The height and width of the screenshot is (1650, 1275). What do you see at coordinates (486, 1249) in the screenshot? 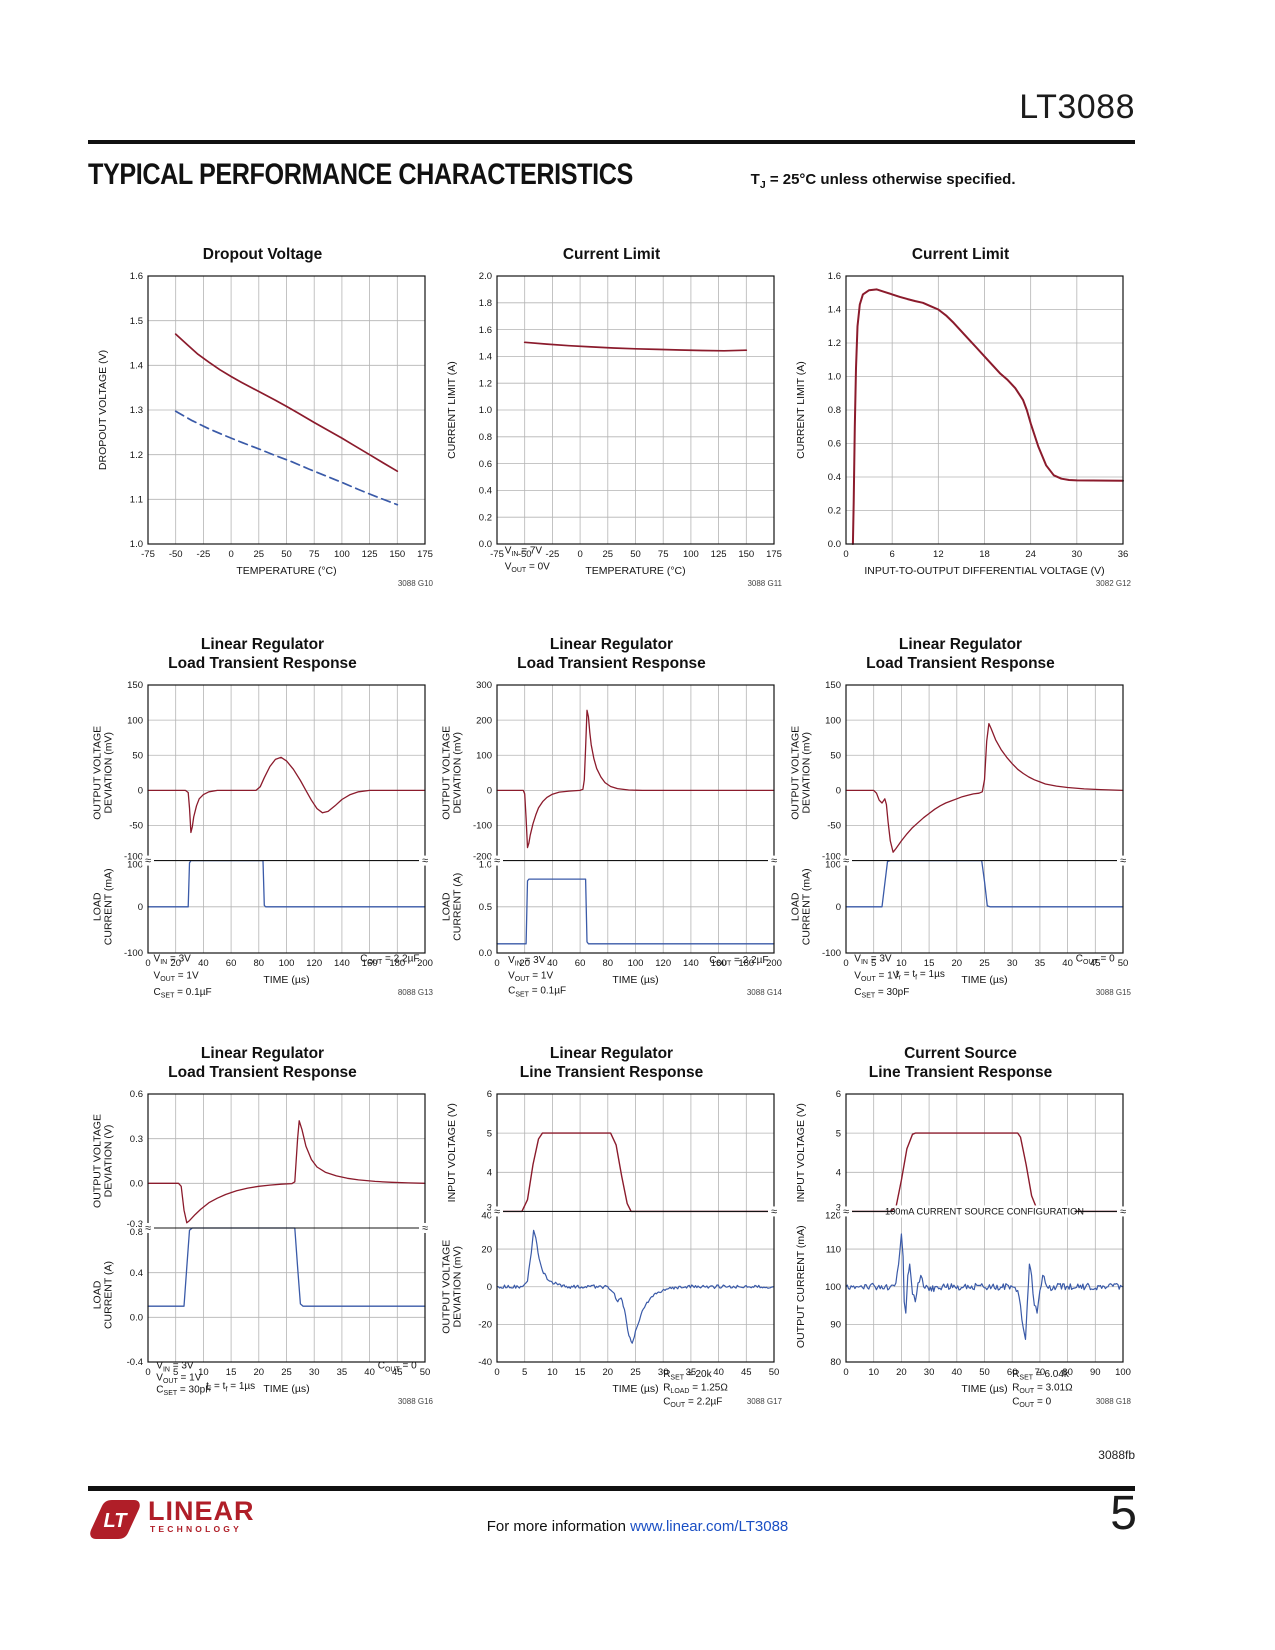
I see `y-tick-label: 20` at bounding box center [486, 1249].